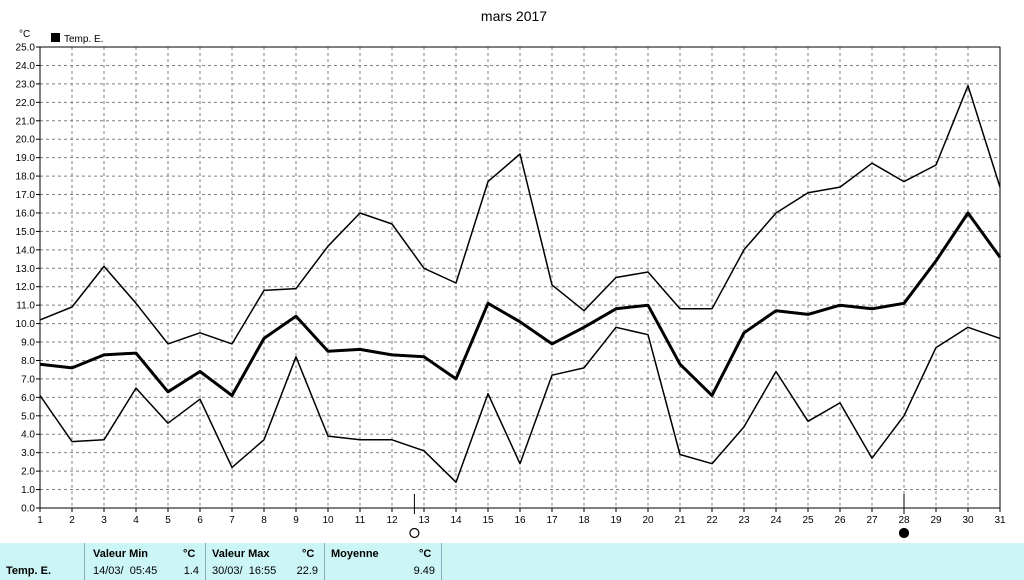 The height and width of the screenshot is (580, 1024). Describe the element at coordinates (26, 213) in the screenshot. I see `y-tick-label: 16.0` at that location.